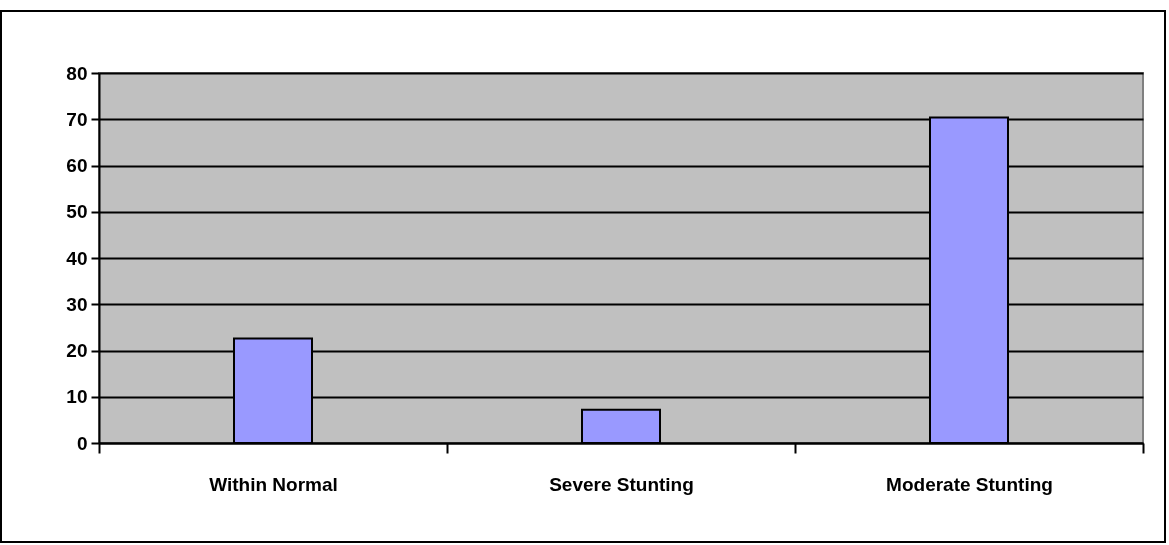  What do you see at coordinates (77, 397) in the screenshot?
I see `y-tick-label: 10` at bounding box center [77, 397].